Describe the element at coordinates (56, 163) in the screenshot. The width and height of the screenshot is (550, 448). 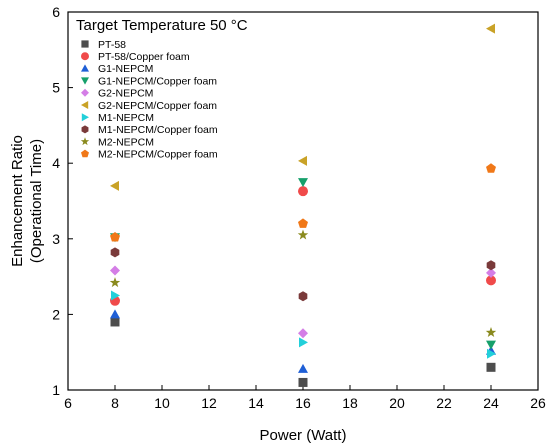
I see `y-tick-label: 4` at that location.